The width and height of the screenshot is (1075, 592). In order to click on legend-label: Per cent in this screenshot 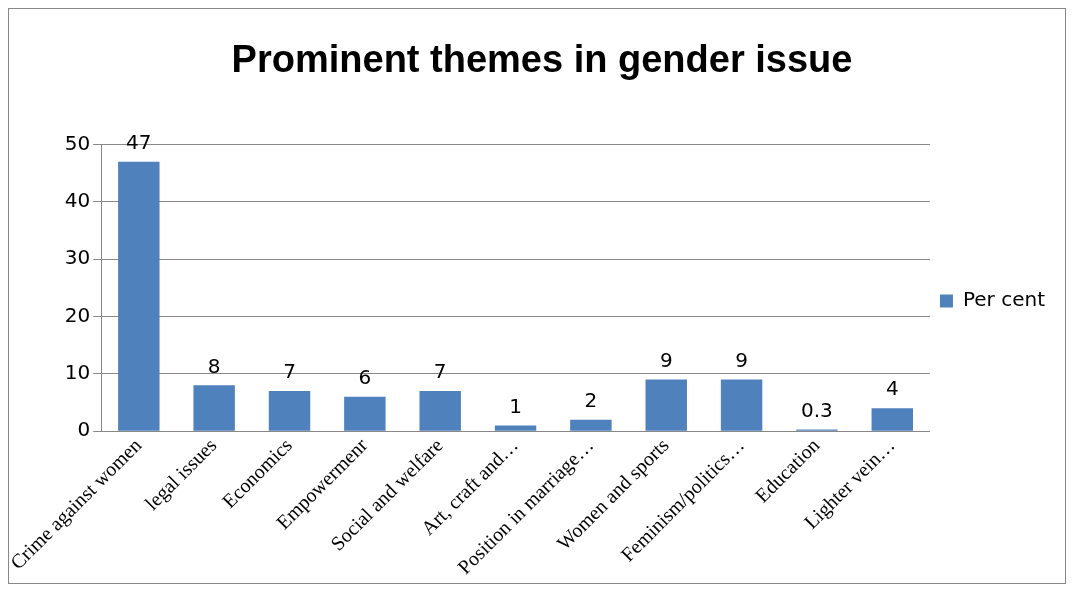, I will do `click(1004, 299)`.